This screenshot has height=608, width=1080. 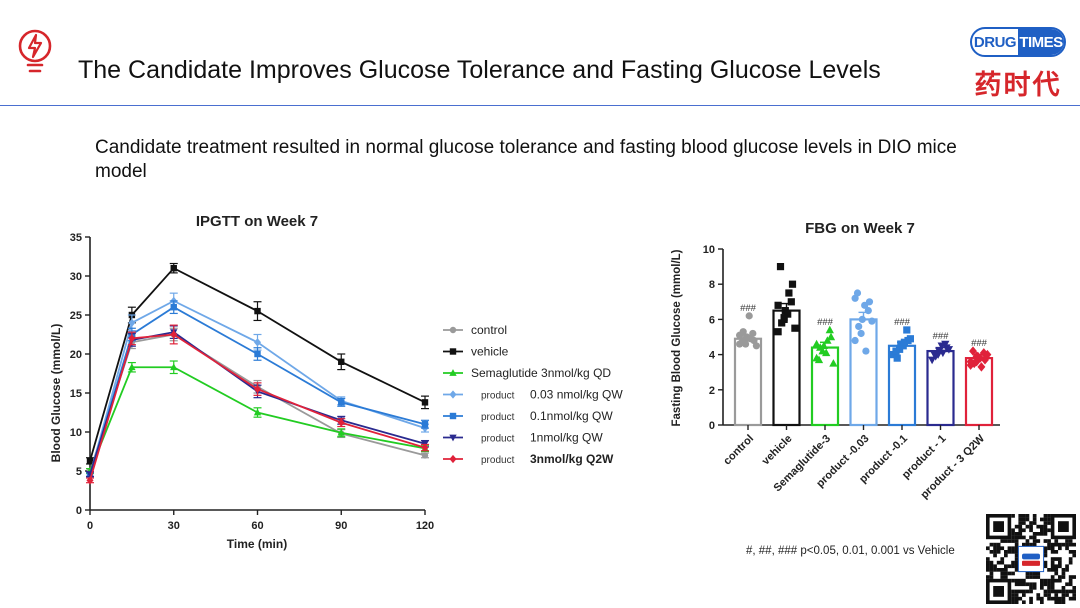 What do you see at coordinates (860, 228) in the screenshot?
I see `chart-title: FBG on Week 7` at bounding box center [860, 228].